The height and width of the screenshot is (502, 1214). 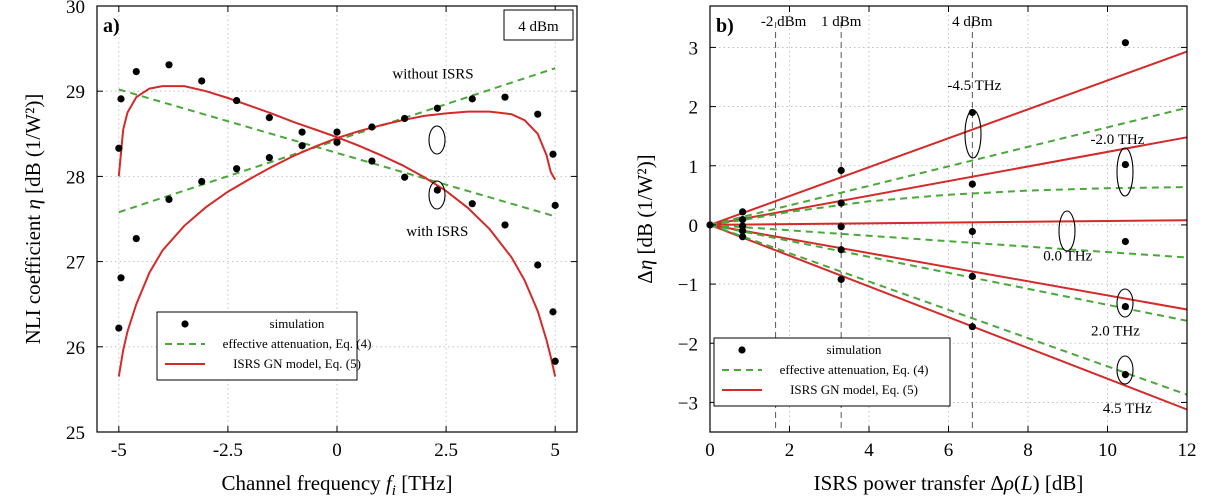 I want to click on x-tick-label: 12, so click(x=1187, y=450).